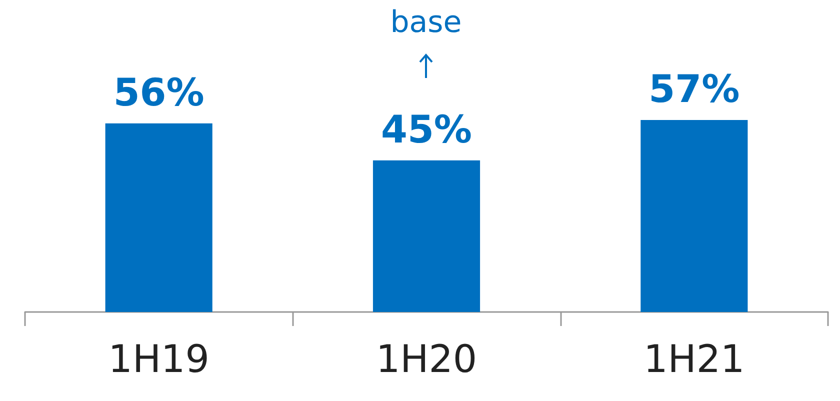  Describe the element at coordinates (159, 359) in the screenshot. I see `x-tick-label: 1H19` at that location.